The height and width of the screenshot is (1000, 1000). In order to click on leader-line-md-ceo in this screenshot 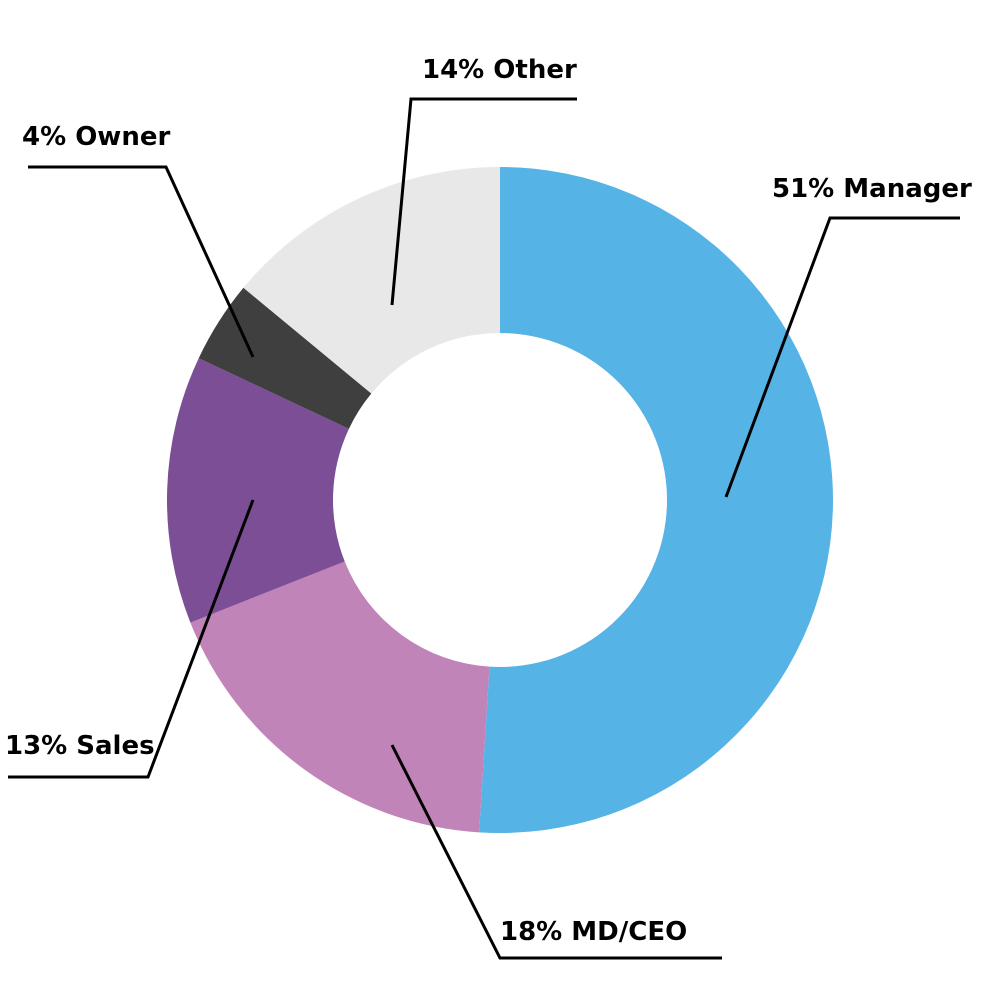, I will do `click(556, 852)`.